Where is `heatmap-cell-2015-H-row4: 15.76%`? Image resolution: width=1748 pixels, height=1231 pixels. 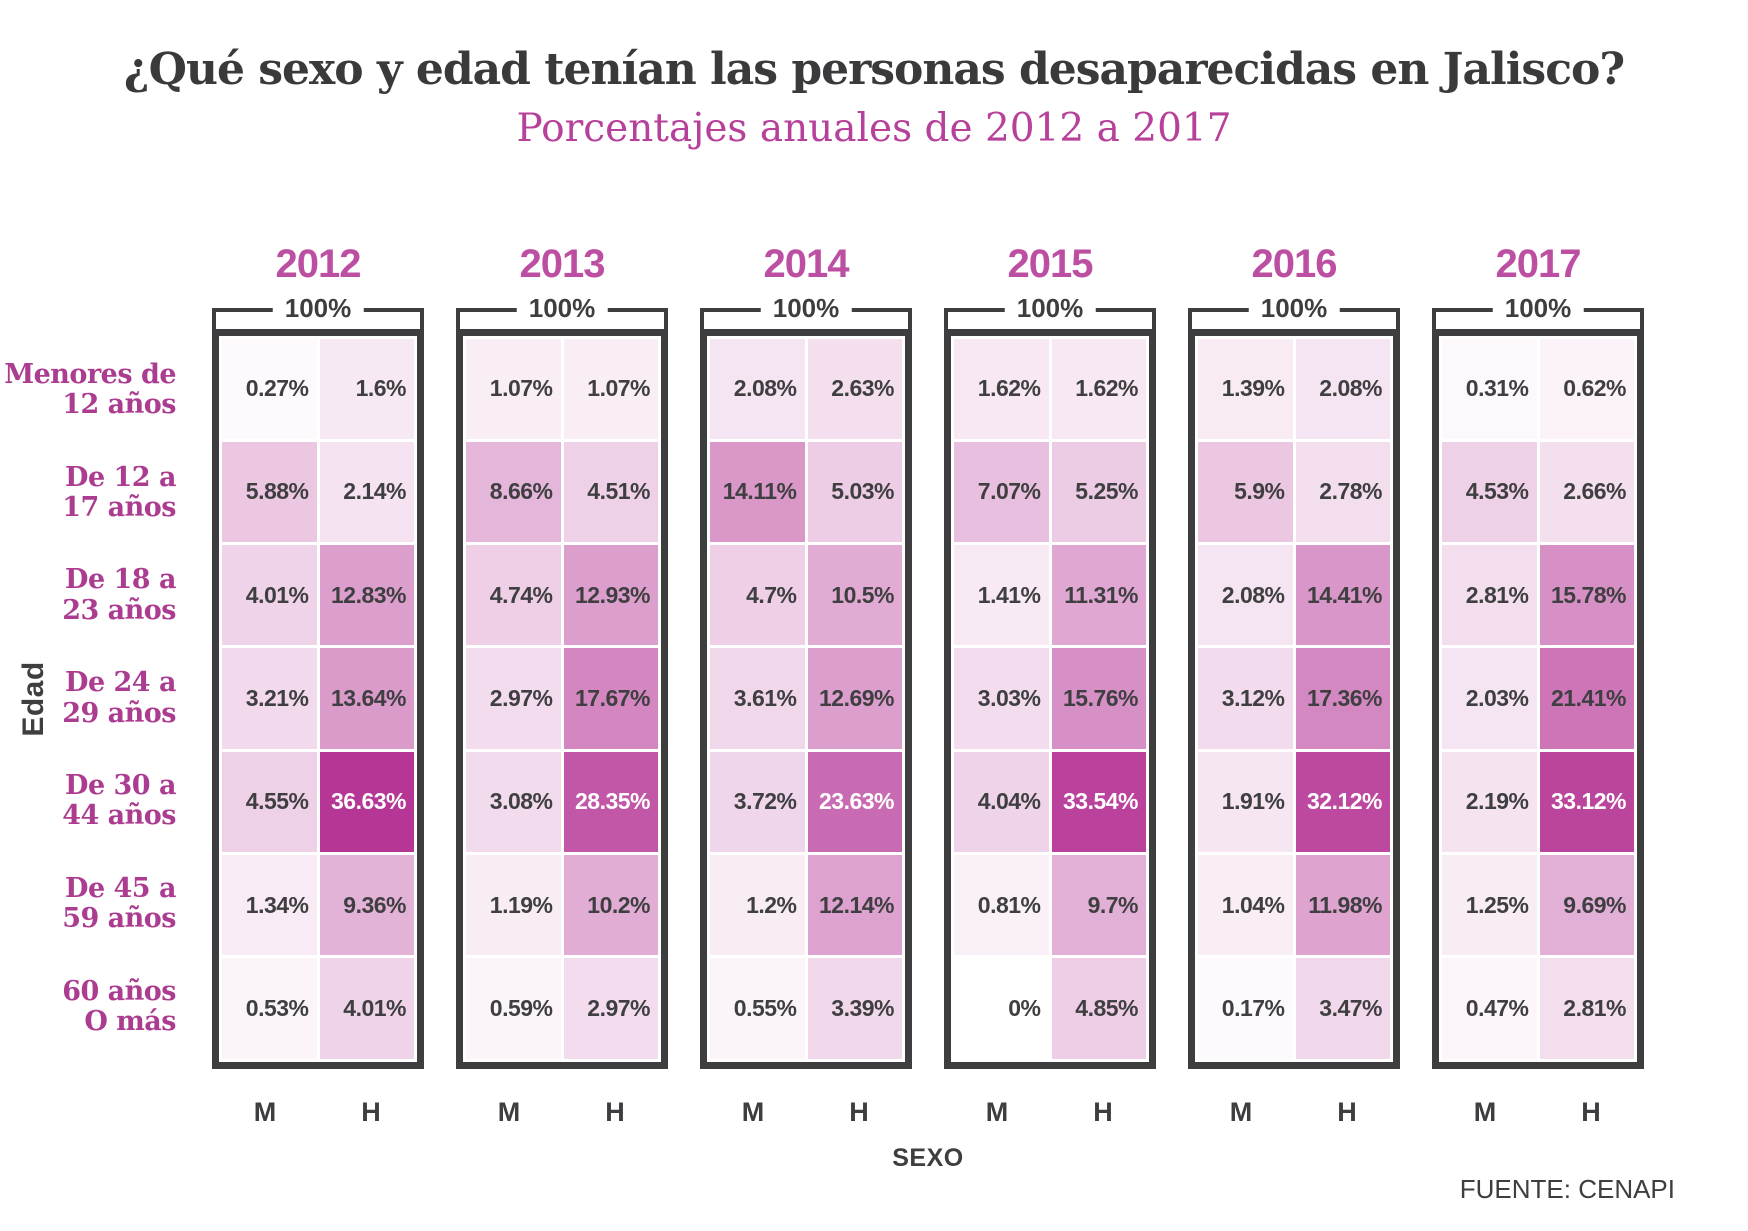
heatmap-cell-2015-H-row4: 15.76% is located at coordinates (1098, 698).